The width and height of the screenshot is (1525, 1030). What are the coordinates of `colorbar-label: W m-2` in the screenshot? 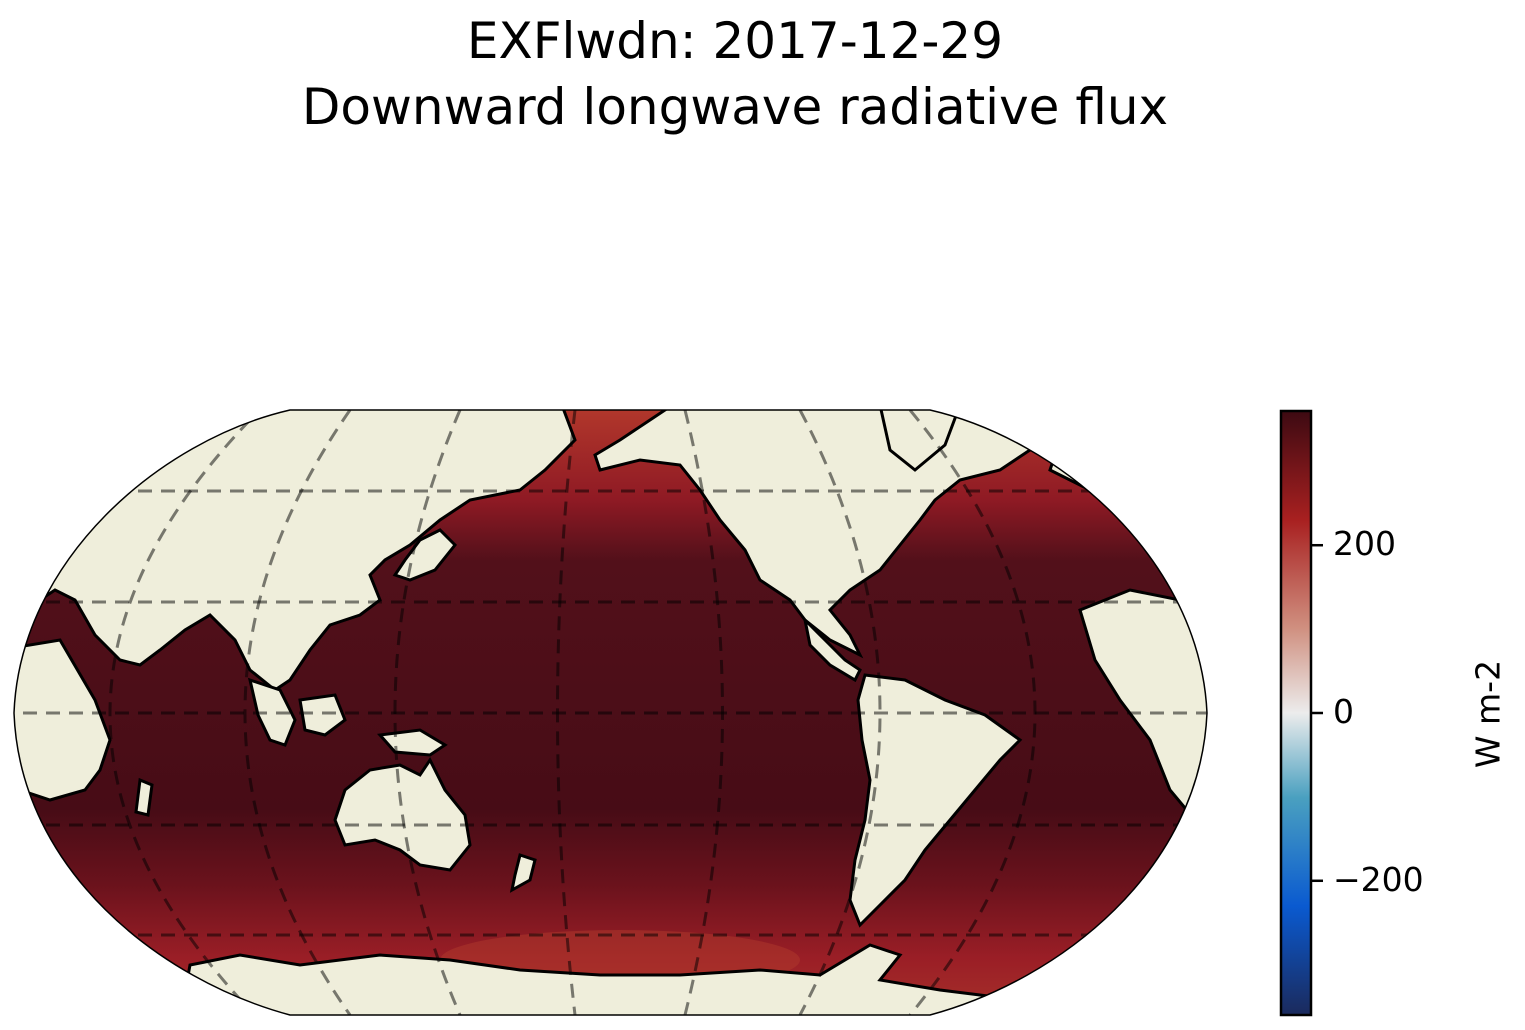 It's located at (1488, 714).